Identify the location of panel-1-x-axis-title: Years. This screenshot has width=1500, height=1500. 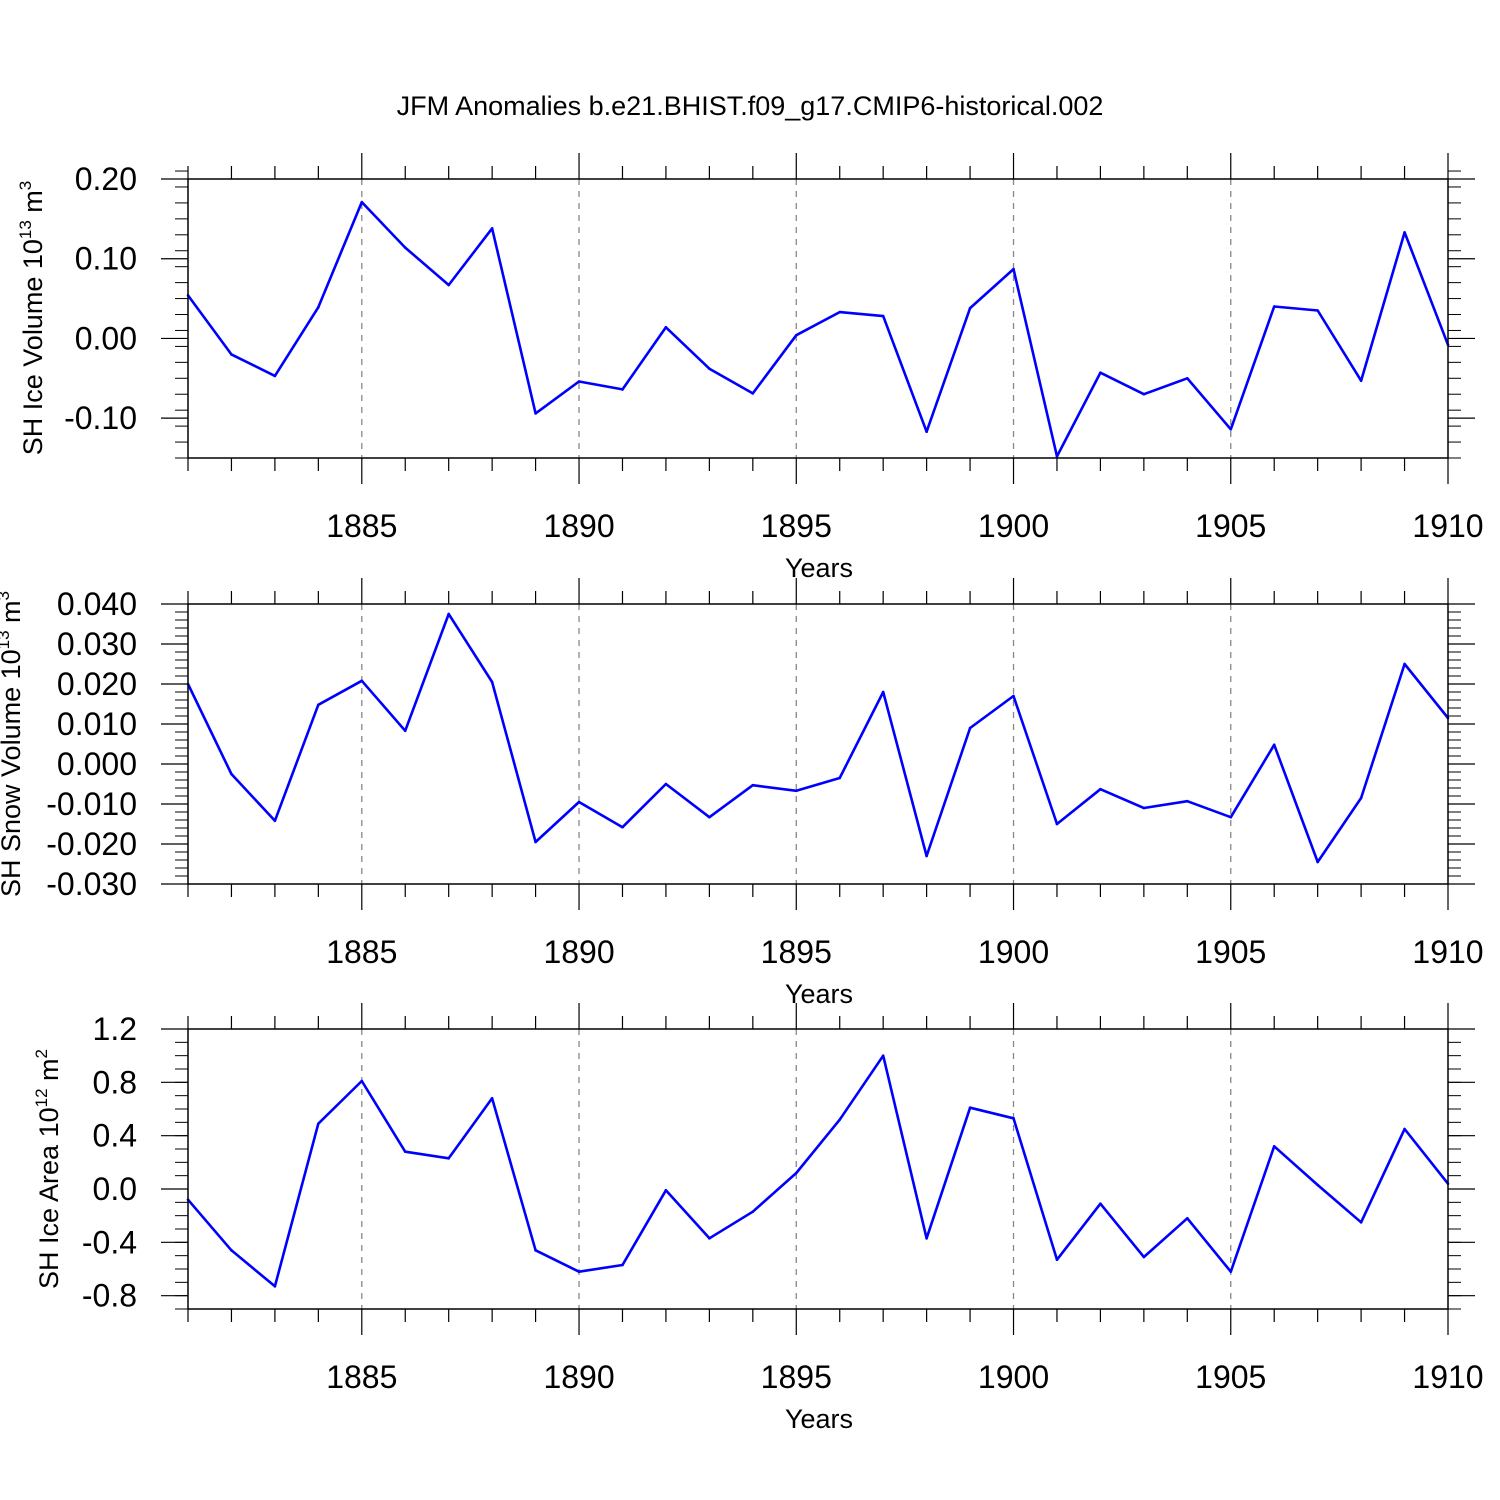
(819, 994).